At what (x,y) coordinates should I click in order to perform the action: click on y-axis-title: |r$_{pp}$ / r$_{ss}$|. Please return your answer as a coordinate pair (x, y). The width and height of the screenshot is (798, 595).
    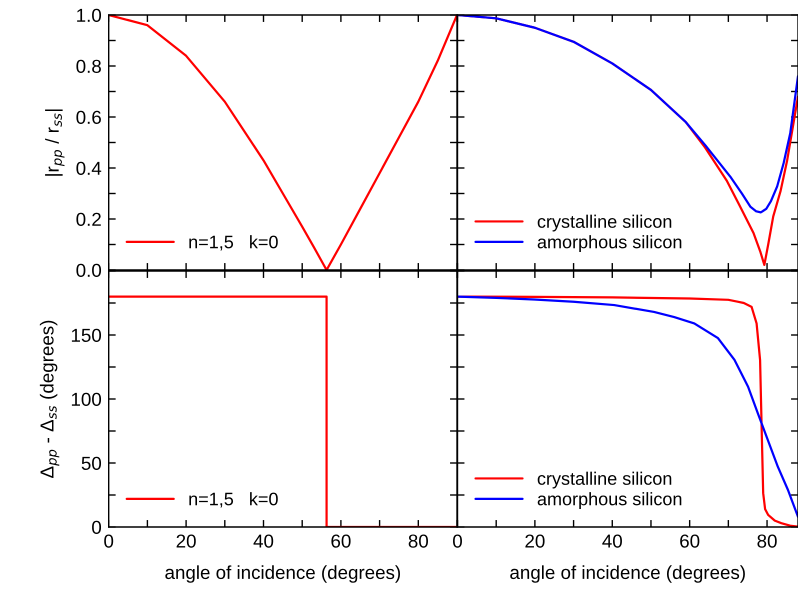
    Looking at the image, I should click on (54, 142).